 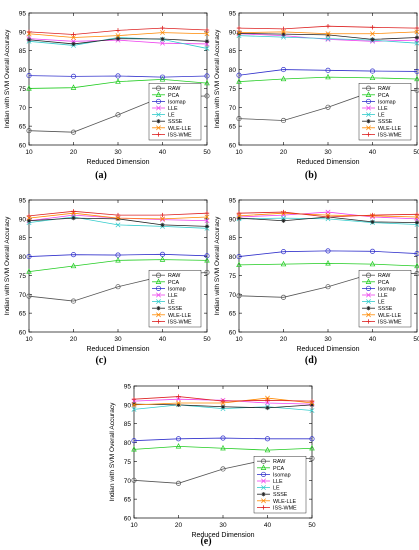 What do you see at coordinates (268, 525) in the screenshot?
I see `x-tick-label: 40` at bounding box center [268, 525].